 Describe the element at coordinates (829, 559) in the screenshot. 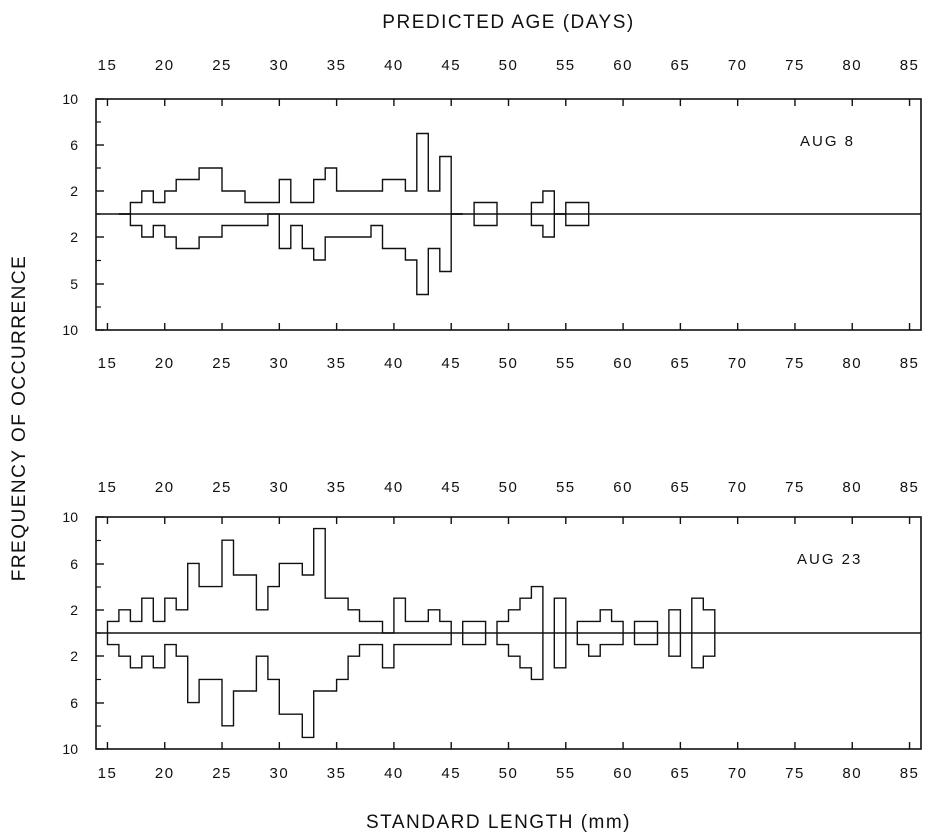

I see `panel-date-label: AUG 23` at that location.